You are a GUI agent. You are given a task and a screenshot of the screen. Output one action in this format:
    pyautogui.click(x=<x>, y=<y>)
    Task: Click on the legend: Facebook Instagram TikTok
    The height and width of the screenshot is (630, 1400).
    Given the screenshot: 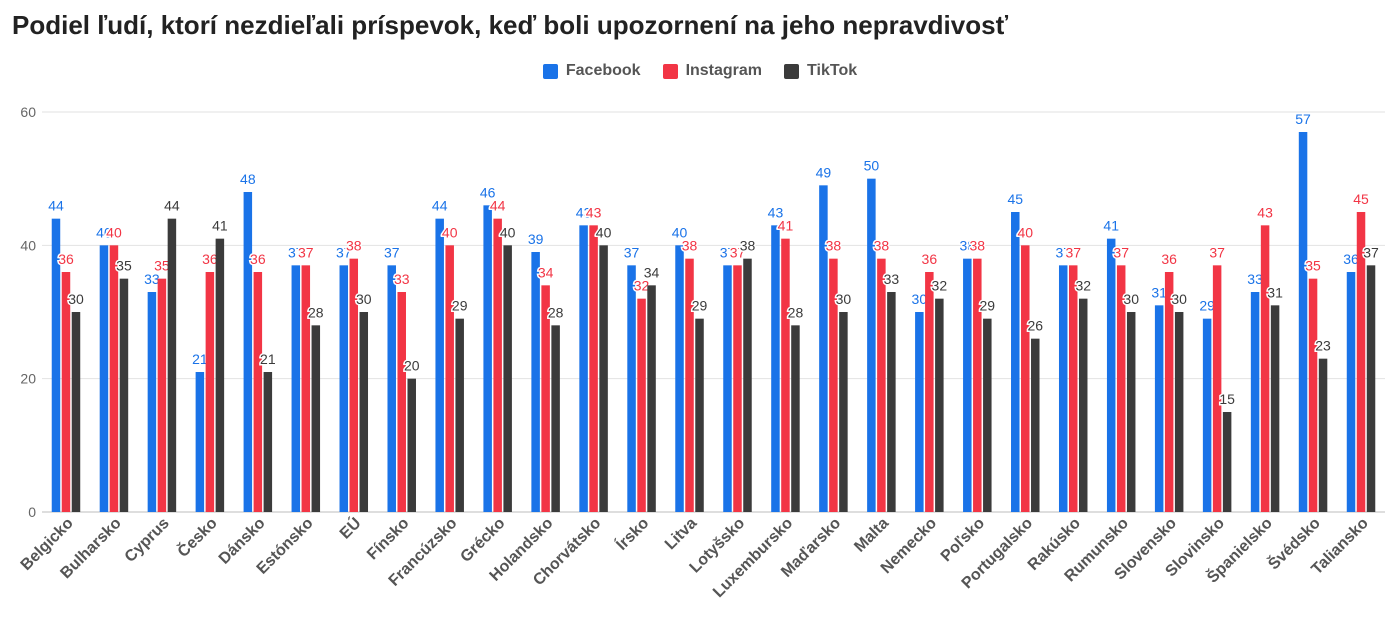 What is the action you would take?
    pyautogui.click(x=700, y=71)
    